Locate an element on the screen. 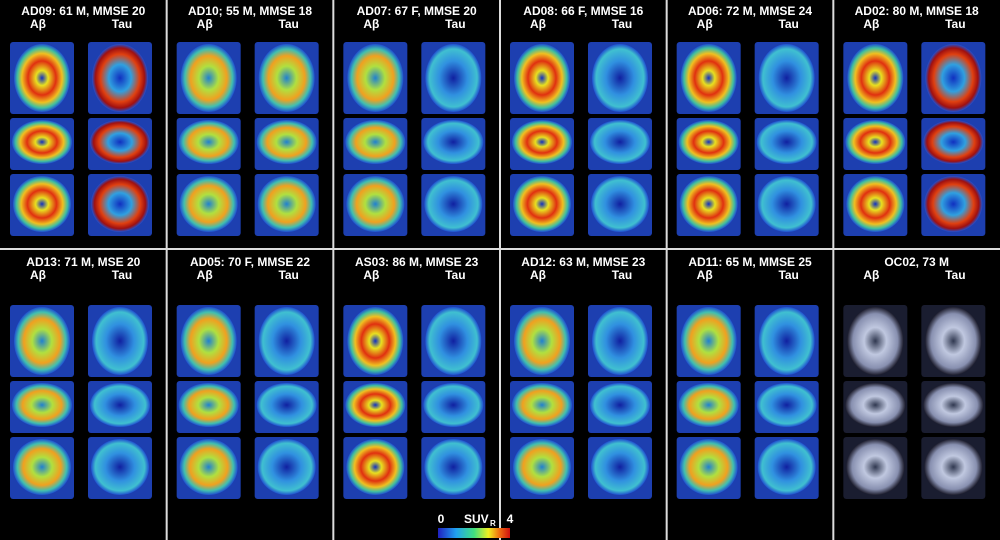 This screenshot has height=540, width=1000. colorbar-min: 0 is located at coordinates (441, 519).